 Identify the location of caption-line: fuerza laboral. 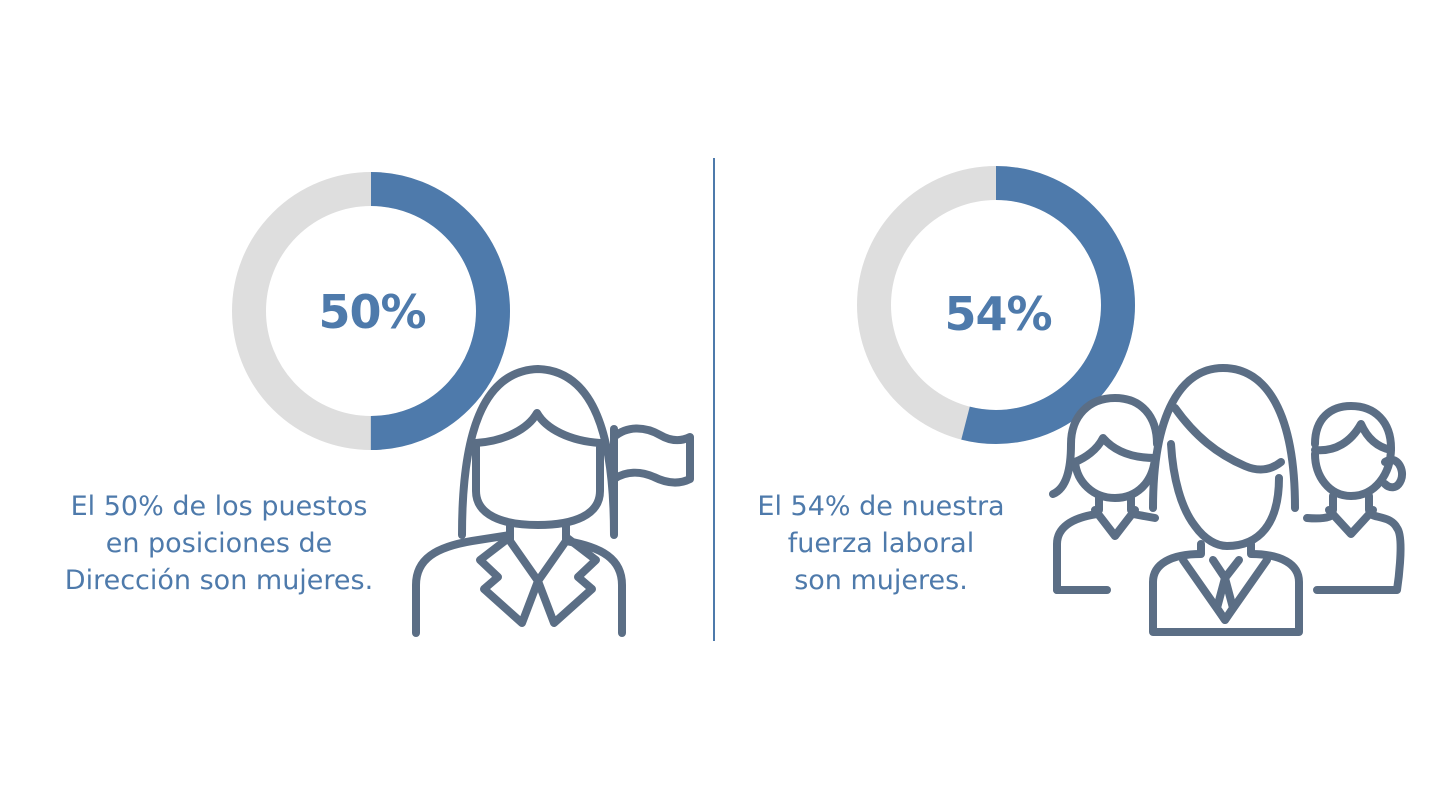
(881, 543).